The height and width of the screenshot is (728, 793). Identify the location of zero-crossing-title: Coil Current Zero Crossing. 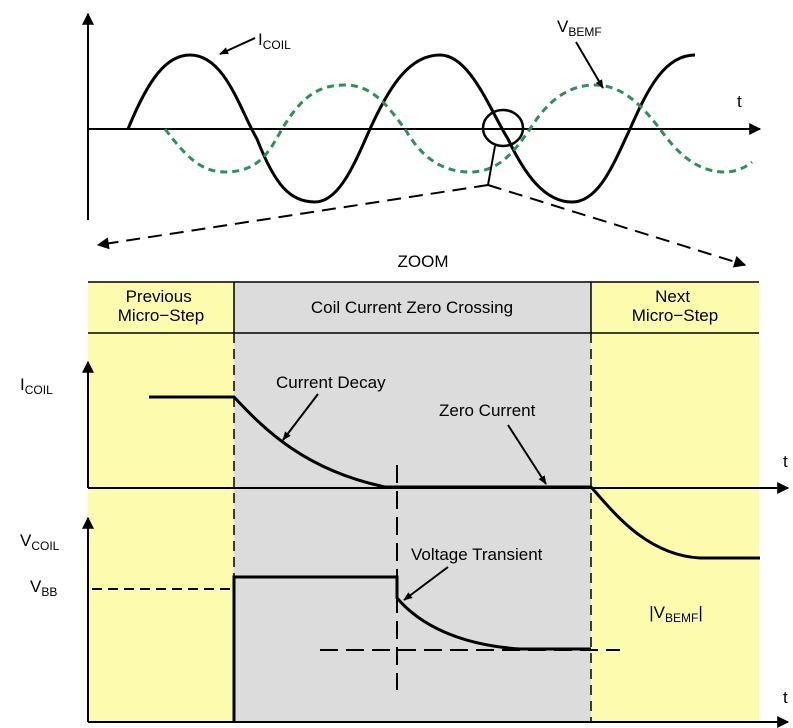
(412, 307).